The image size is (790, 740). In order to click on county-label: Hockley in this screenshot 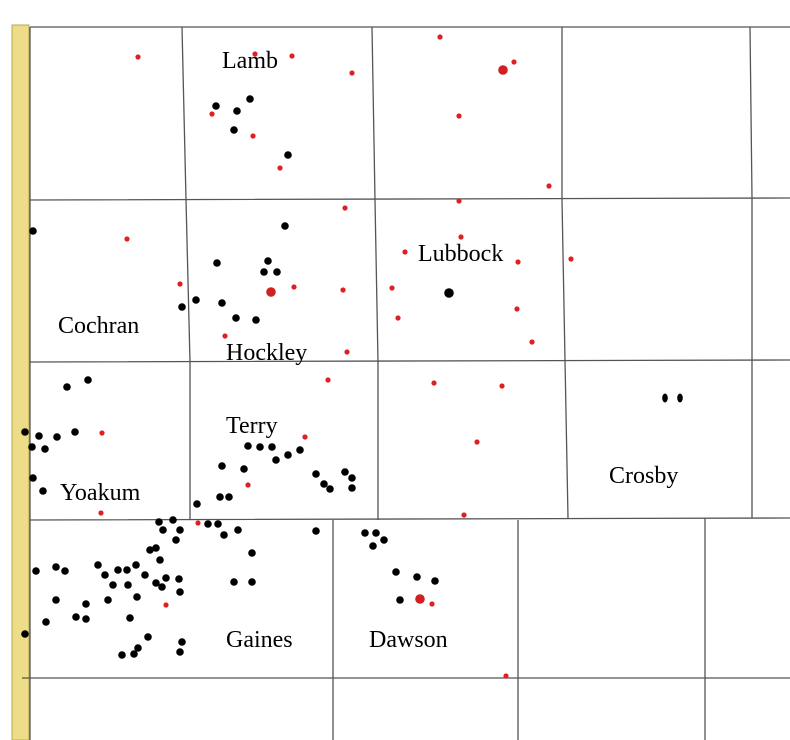, I will do `click(266, 353)`.